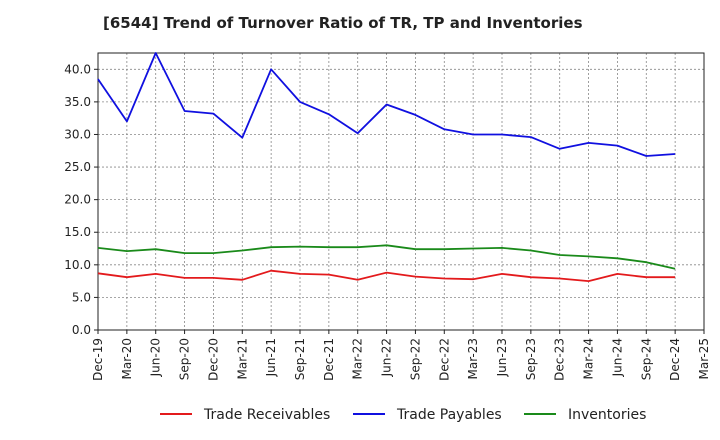 The height and width of the screenshot is (440, 720). Describe the element at coordinates (531, 359) in the screenshot. I see `x-tick-label: Sep-23` at that location.